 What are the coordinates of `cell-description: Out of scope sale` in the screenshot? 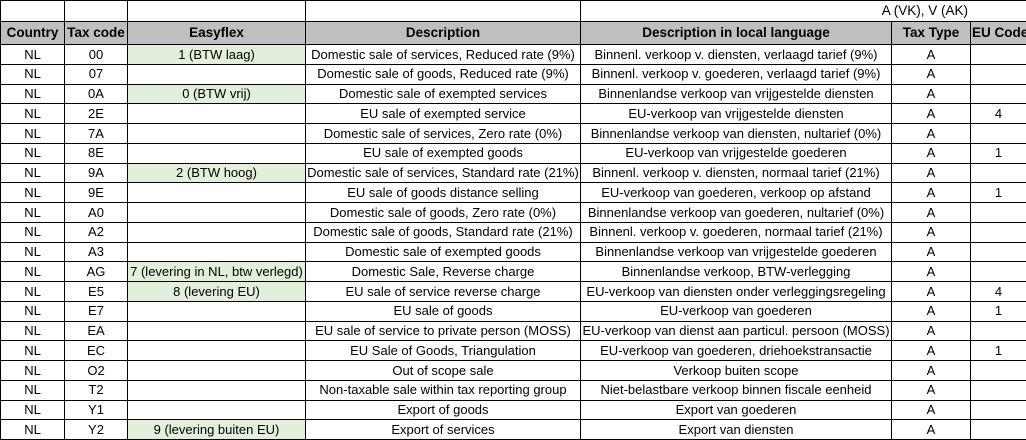 It's located at (443, 370).